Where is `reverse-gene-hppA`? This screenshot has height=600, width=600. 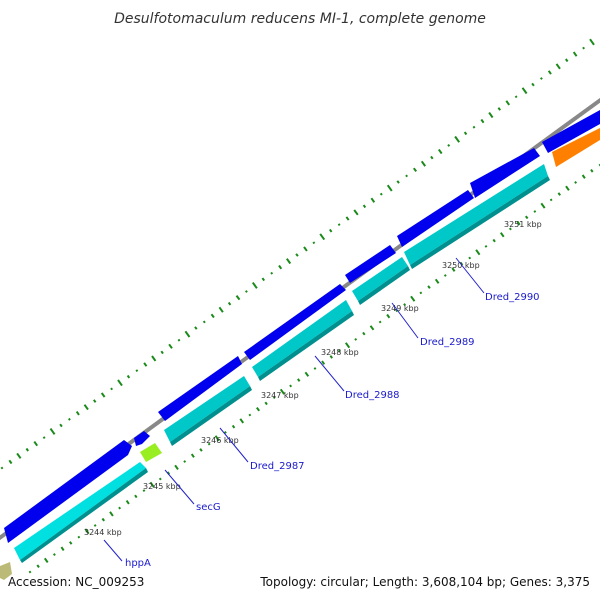 reverse-gene-hppA is located at coordinates (80, 511).